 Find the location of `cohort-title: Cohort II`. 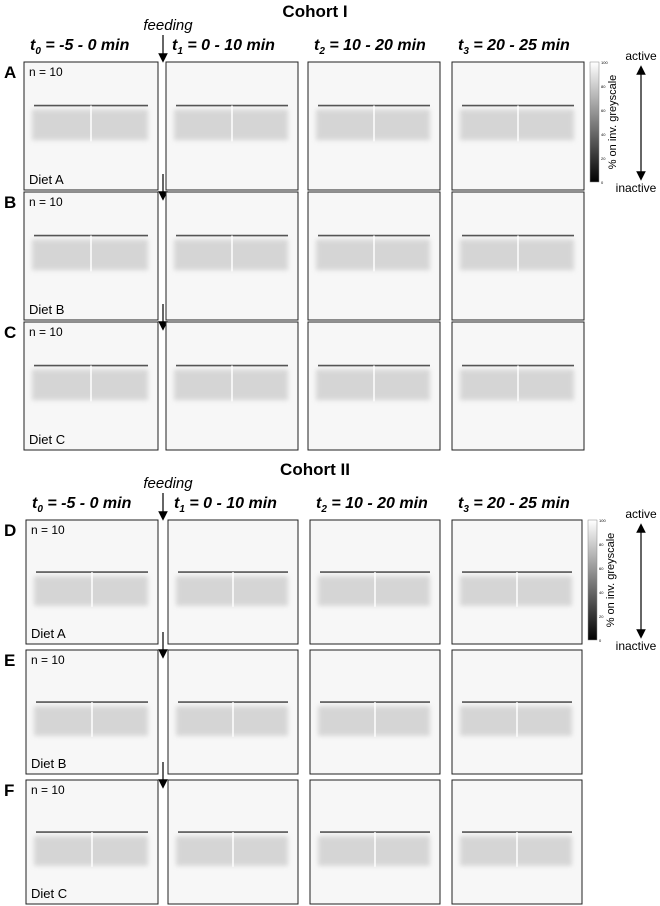

cohort-title: Cohort II is located at coordinates (315, 469).